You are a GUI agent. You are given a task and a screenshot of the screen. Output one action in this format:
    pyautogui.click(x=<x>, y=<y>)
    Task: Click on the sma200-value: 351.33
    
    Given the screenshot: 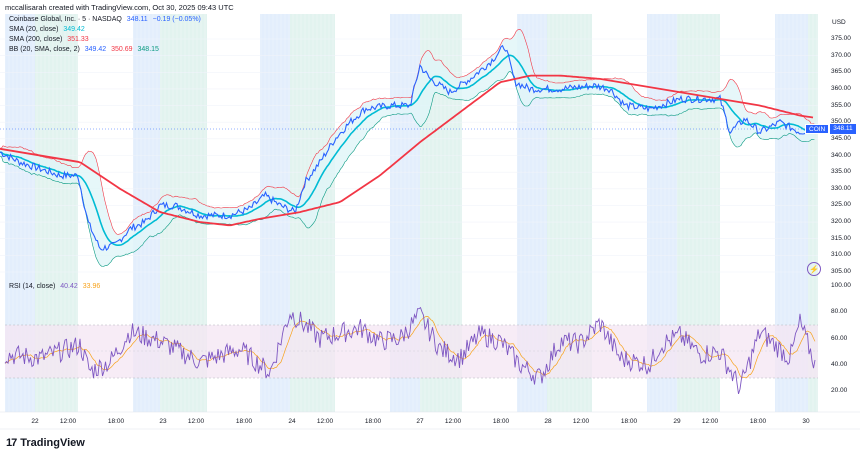 What is the action you would take?
    pyautogui.click(x=78, y=39)
    